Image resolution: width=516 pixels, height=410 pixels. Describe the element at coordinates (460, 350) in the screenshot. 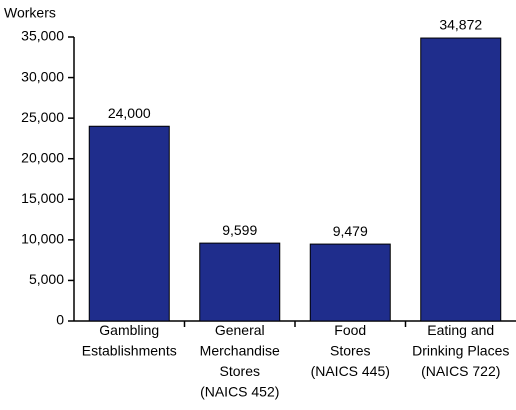

I see `x-tick-label: Eating and Drinking Places (NAICS 722)` at that location.